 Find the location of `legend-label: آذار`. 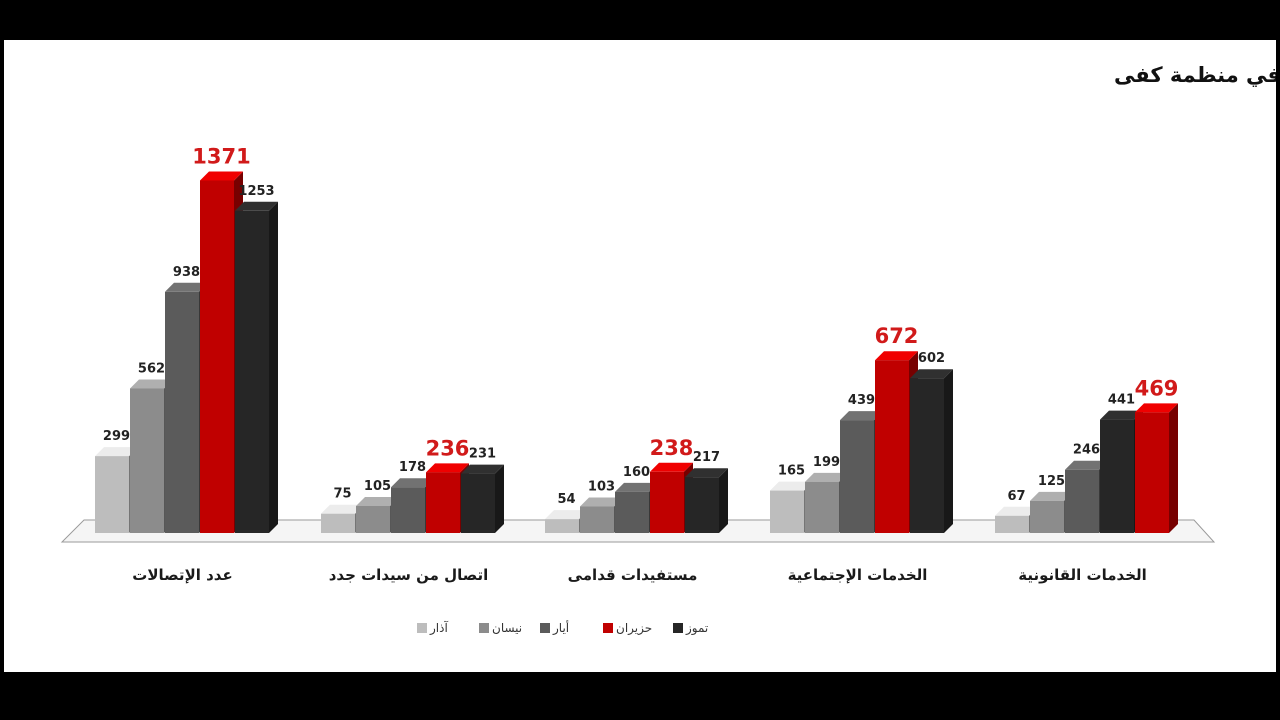

legend-label: آذار is located at coordinates (438, 628).